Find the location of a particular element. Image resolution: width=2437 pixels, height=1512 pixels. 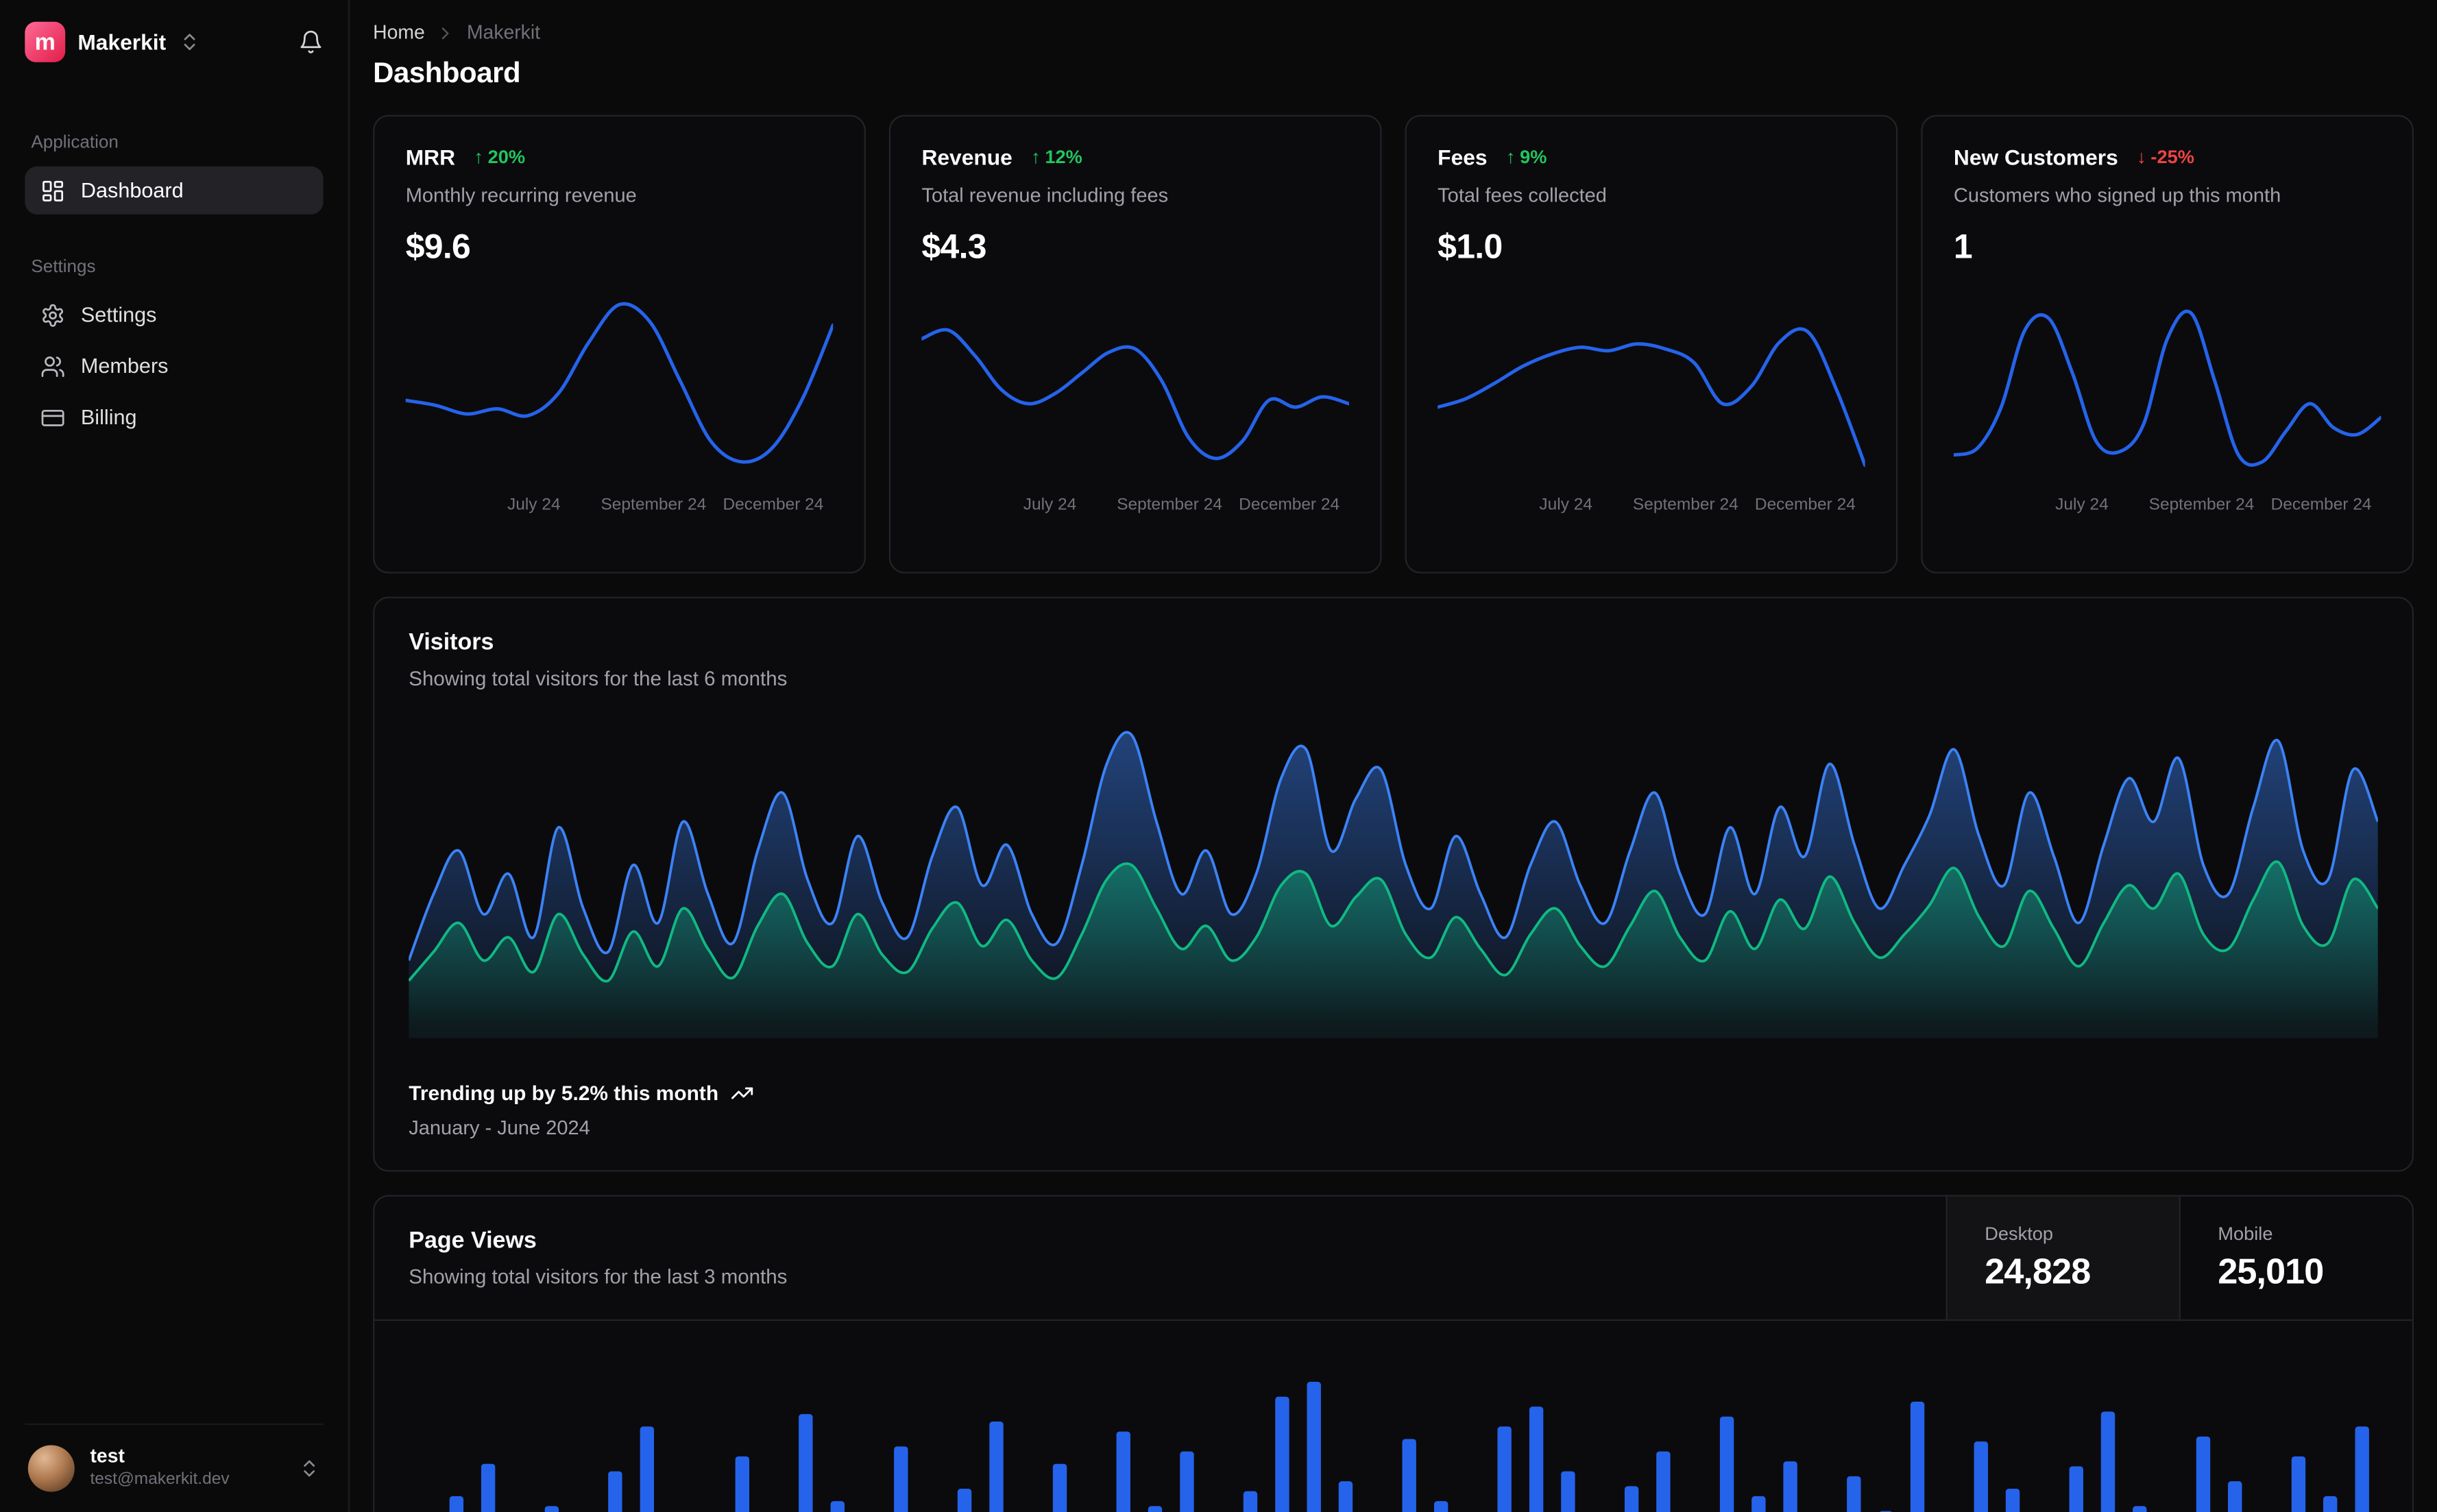

users-icon is located at coordinates (53, 366).